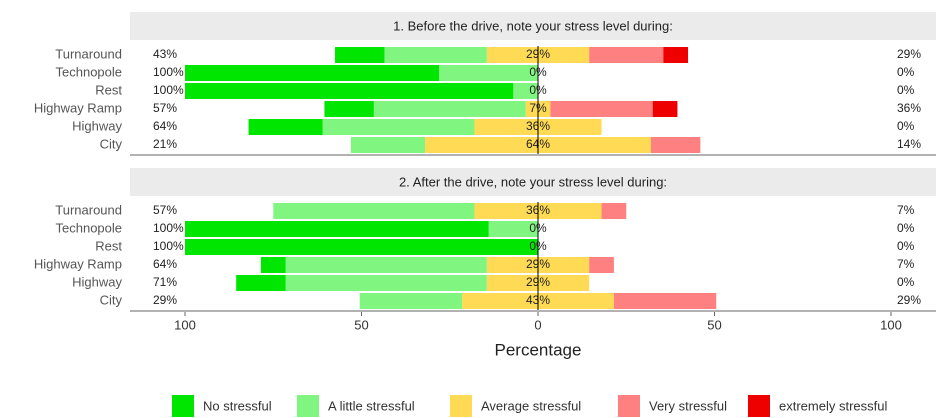  What do you see at coordinates (538, 349) in the screenshot?
I see `x-axis-label: Percentage` at bounding box center [538, 349].